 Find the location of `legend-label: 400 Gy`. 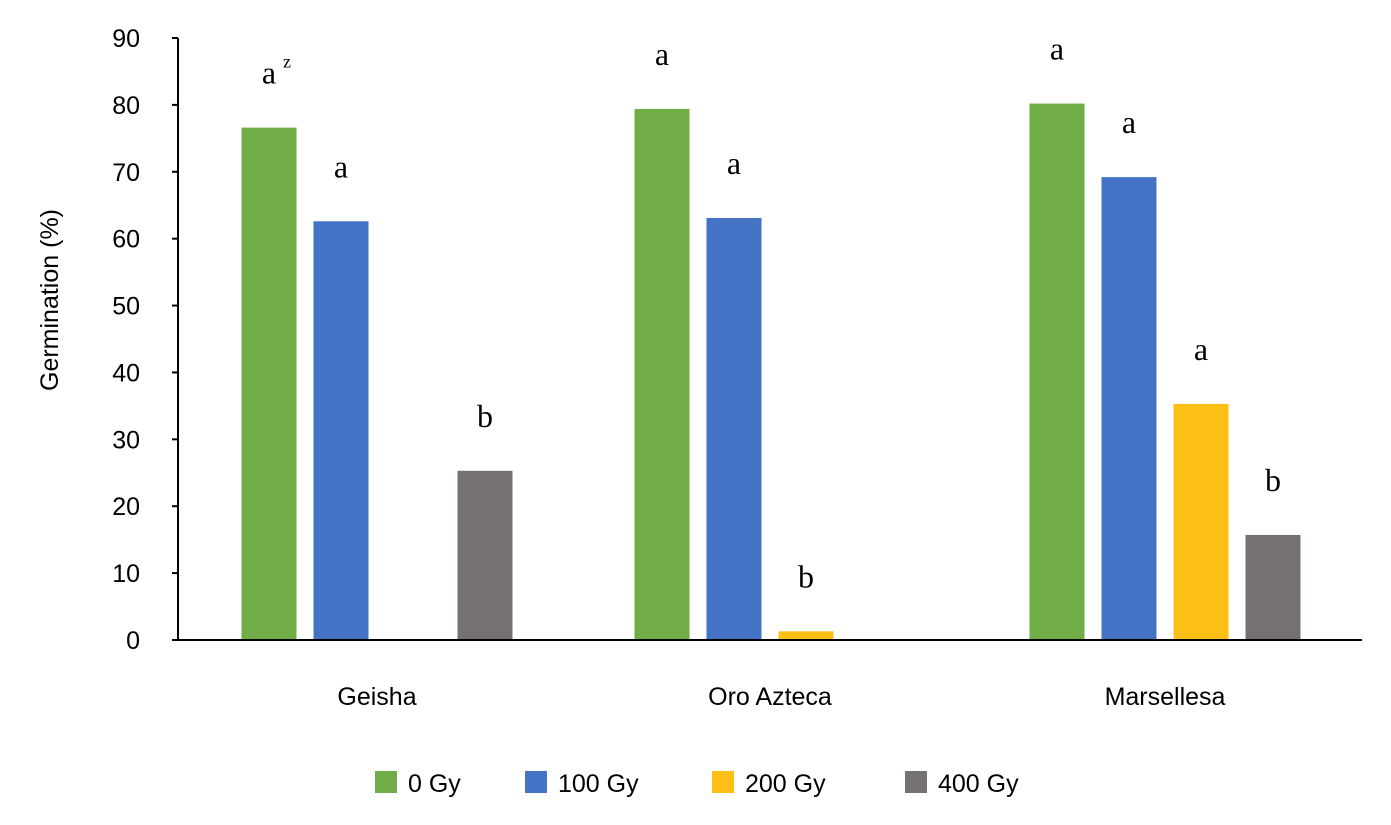

legend-label: 400 Gy is located at coordinates (978, 784).